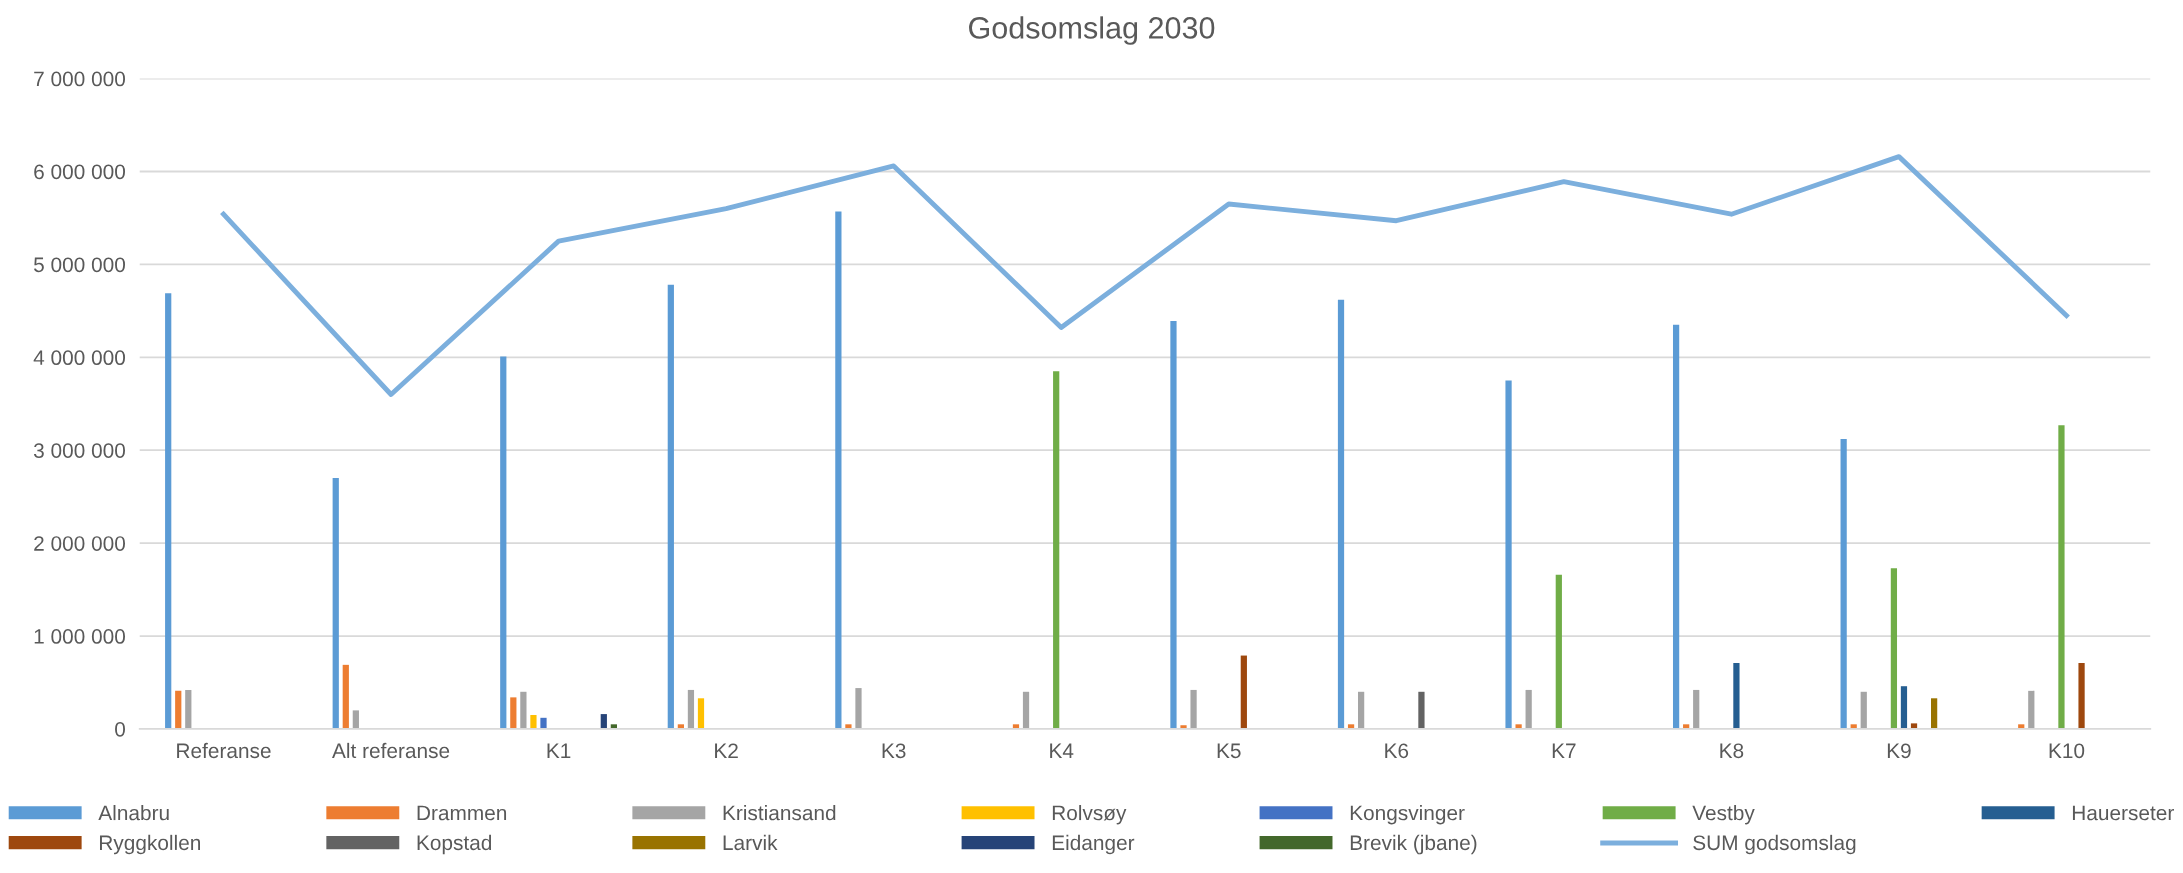  Describe the element at coordinates (1899, 751) in the screenshot. I see `x-tick-label: K9` at that location.